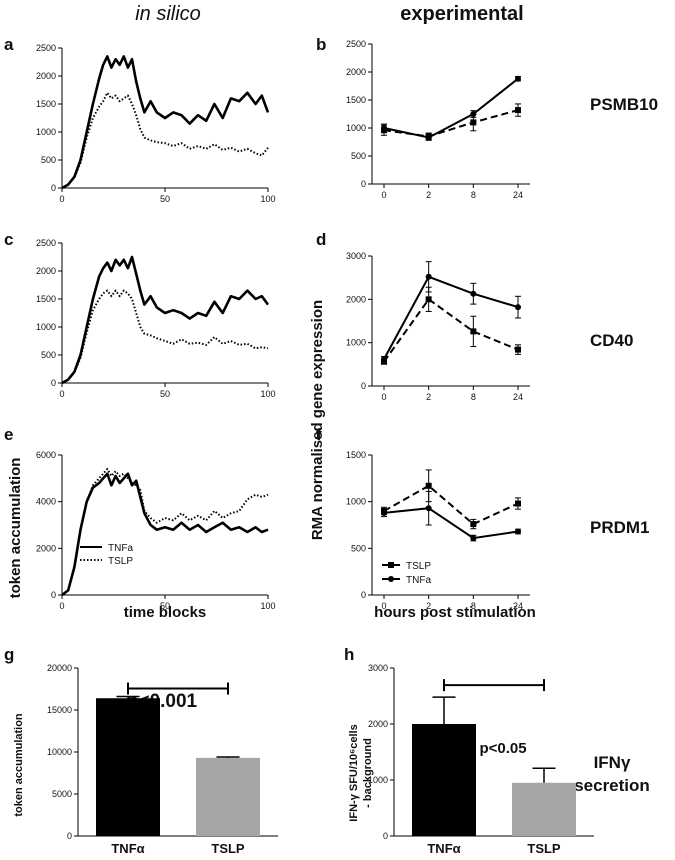 The image size is (675, 860). What do you see at coordinates (451, 523) in the screenshot?
I see `f-series-tnfa` at bounding box center [451, 523].